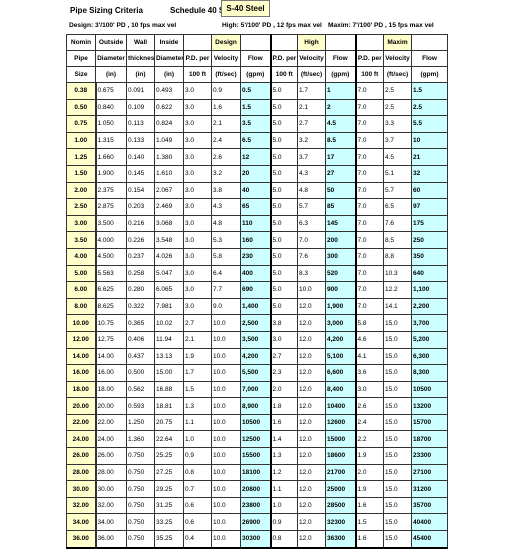  What do you see at coordinates (311, 190) in the screenshot?
I see `cell-high-velocity: 4.8` at bounding box center [311, 190].